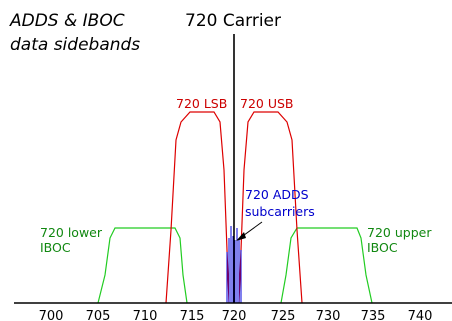 Image resolution: width=452 pixels, height=321 pixels. What do you see at coordinates (241, 236) in the screenshot?
I see `adds-pointer-arrowhead` at bounding box center [241, 236].